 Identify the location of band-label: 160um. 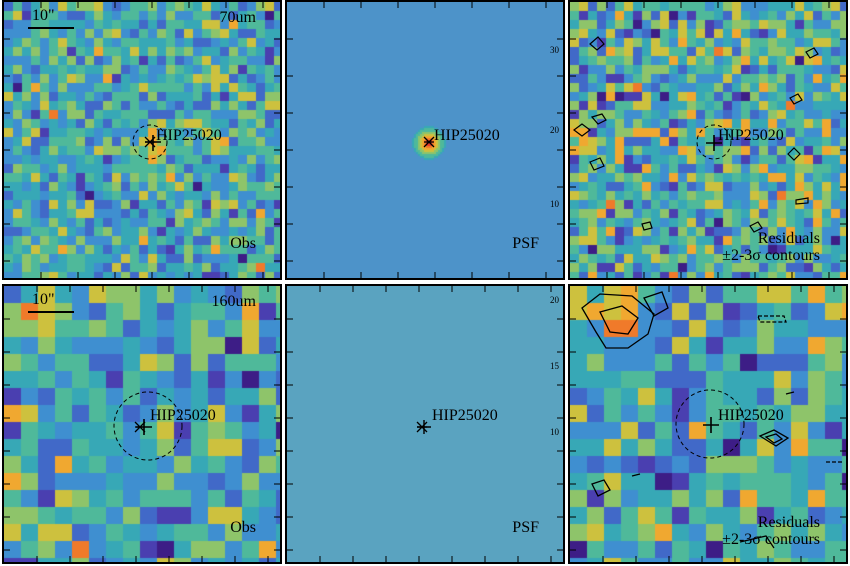
(233, 301).